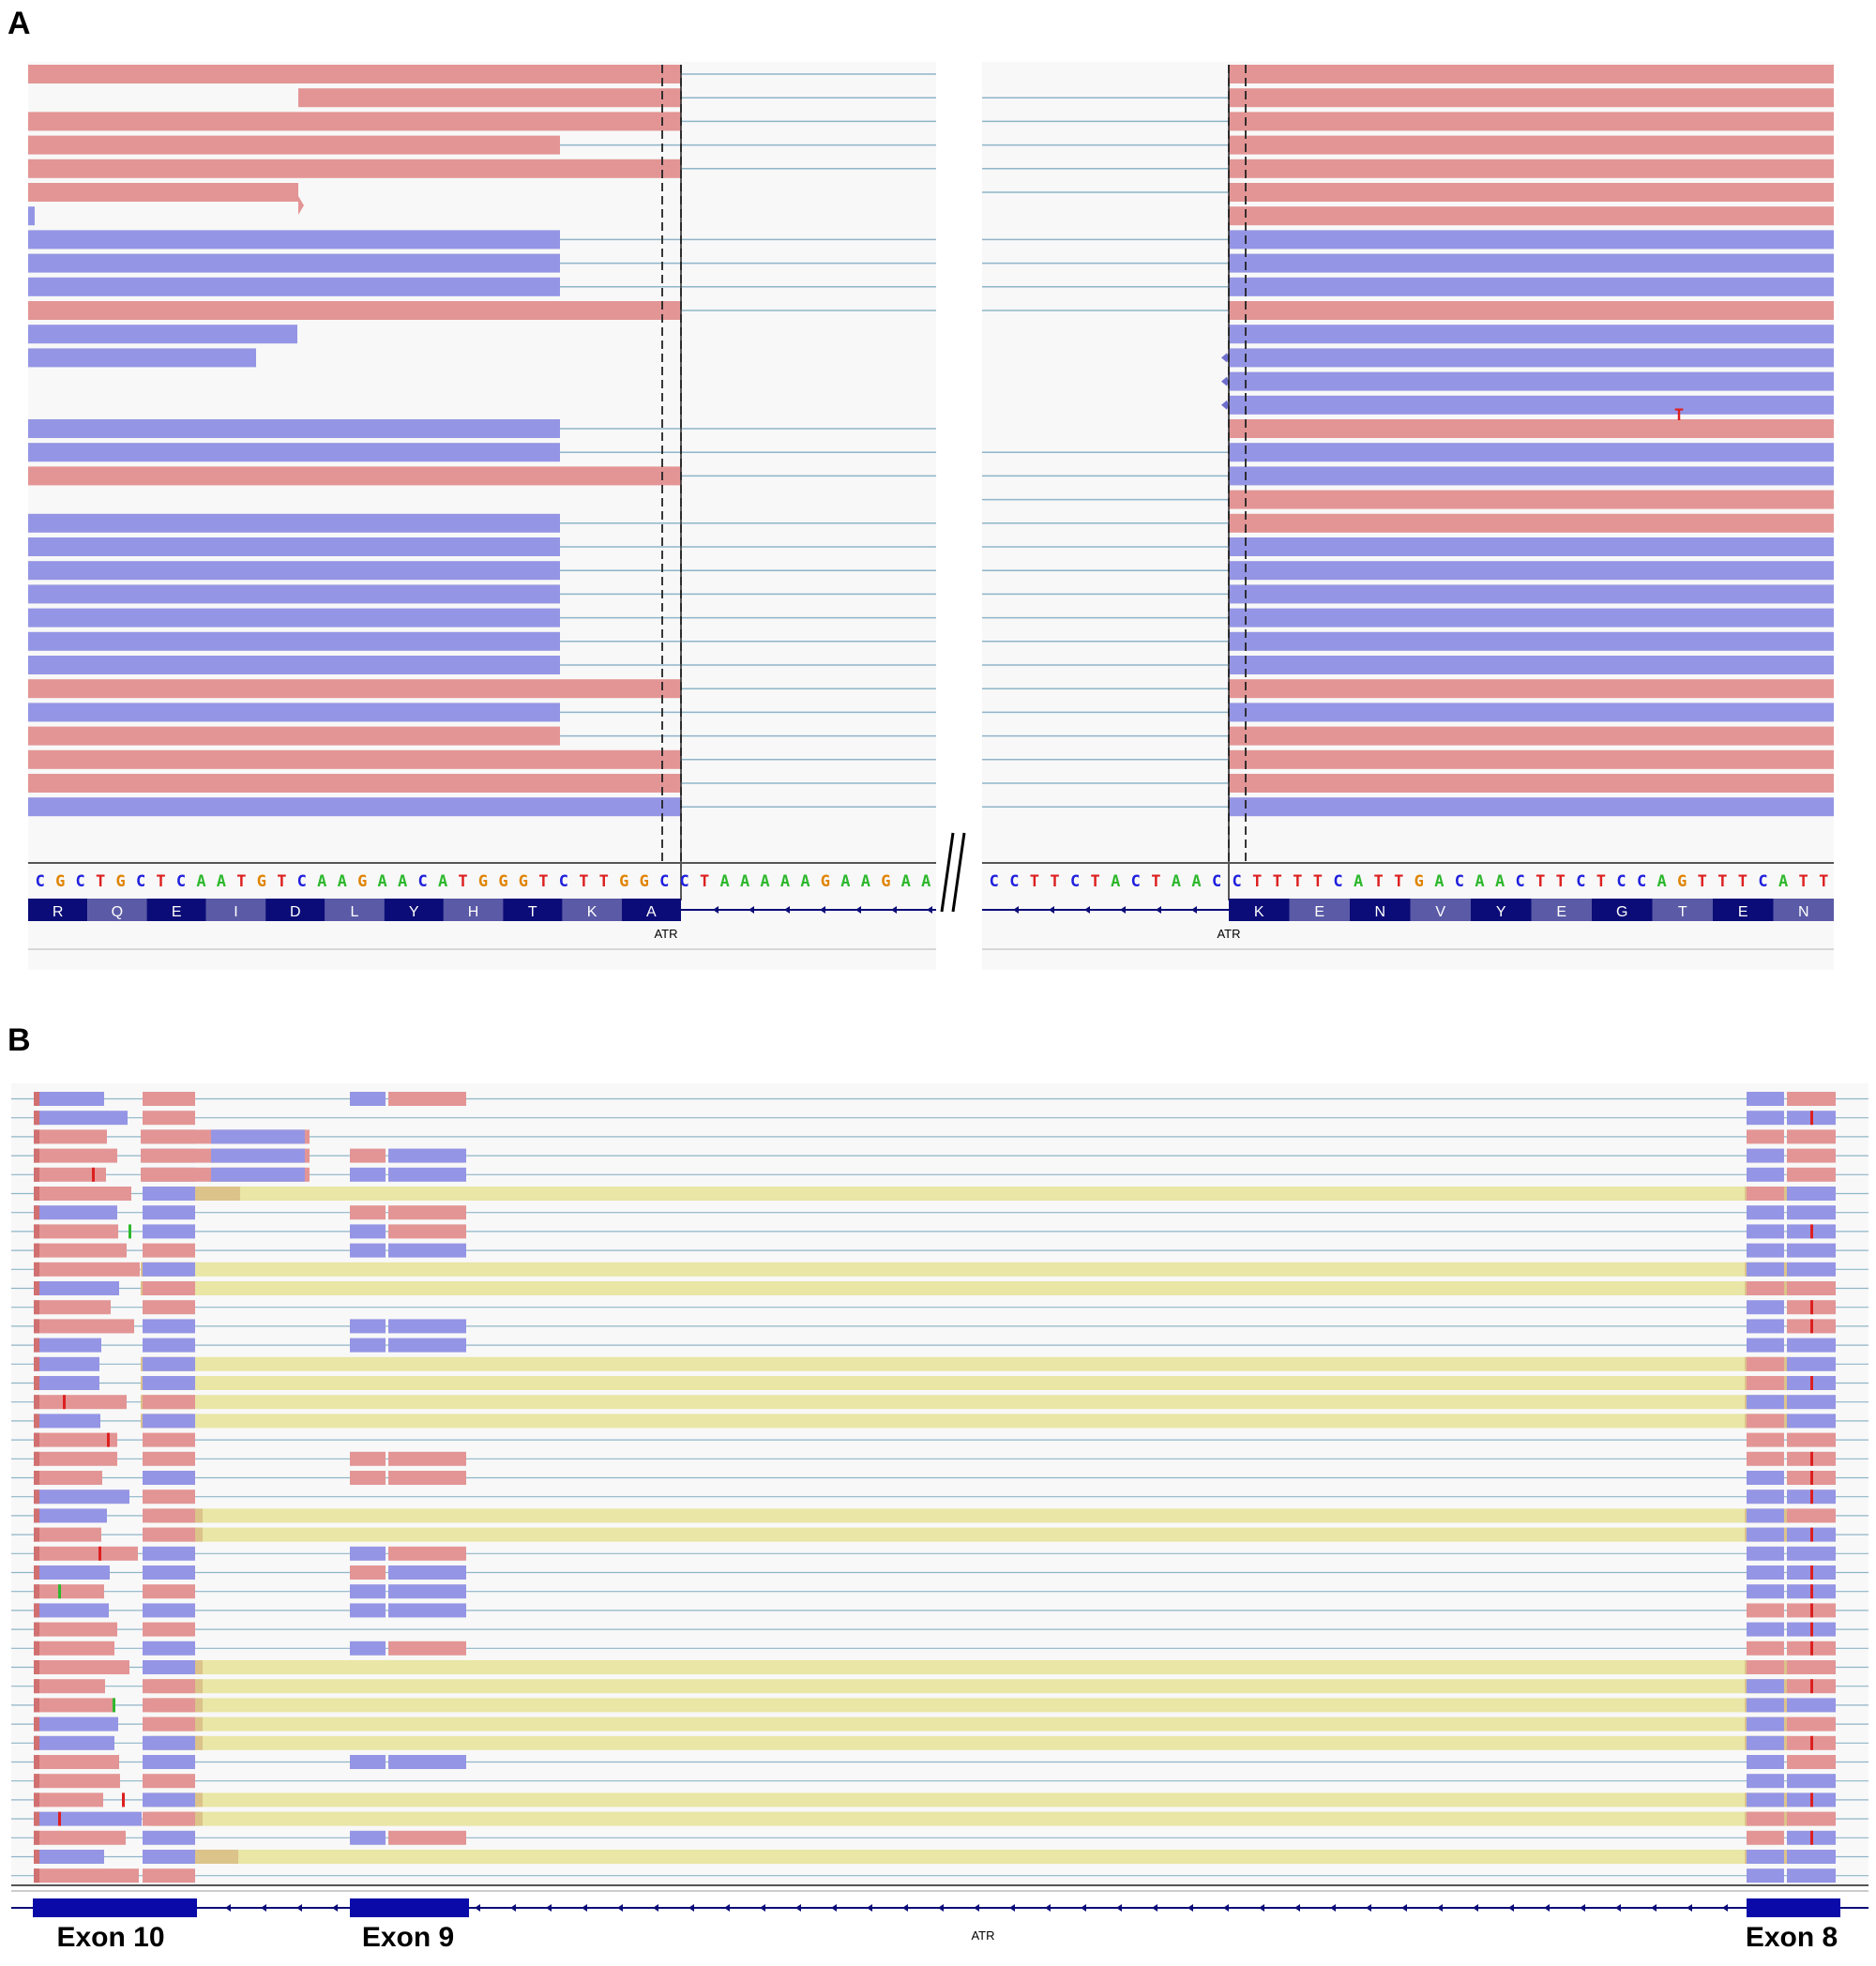 The height and width of the screenshot is (1966, 1876). Describe the element at coordinates (1679, 416) in the screenshot. I see `panel-a-mismatch-base: T` at that location.